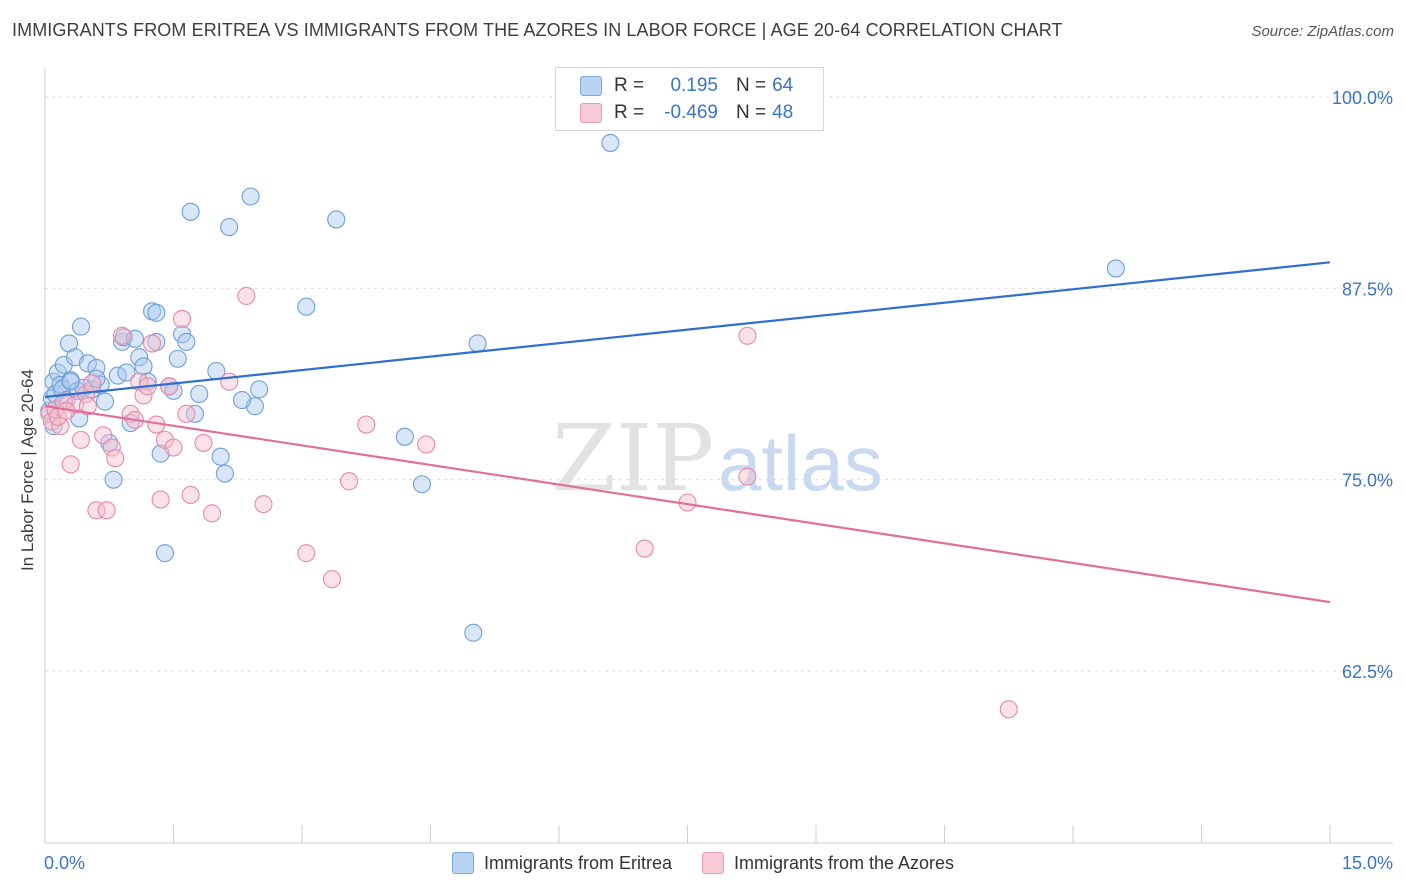 The image size is (1406, 892). I want to click on y-tick-label: 100.0%, so click(1362, 98).